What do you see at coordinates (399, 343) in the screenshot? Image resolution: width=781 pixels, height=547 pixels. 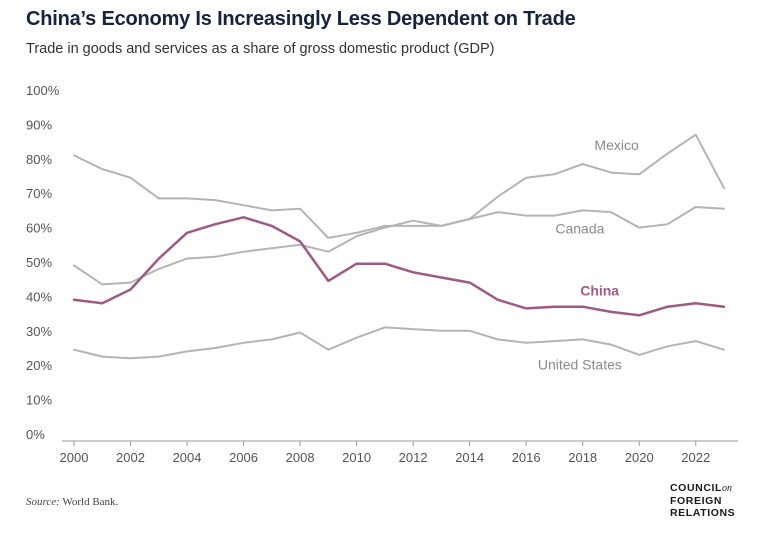 I see `series-line-united-states` at bounding box center [399, 343].